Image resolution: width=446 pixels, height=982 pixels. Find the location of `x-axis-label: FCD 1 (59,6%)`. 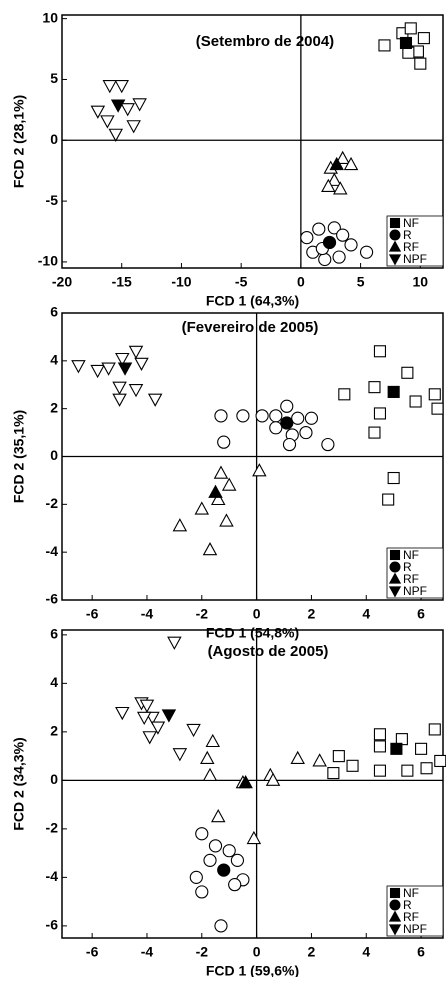

x-axis-label: FCD 1 (59,6%) is located at coordinates (252, 970).